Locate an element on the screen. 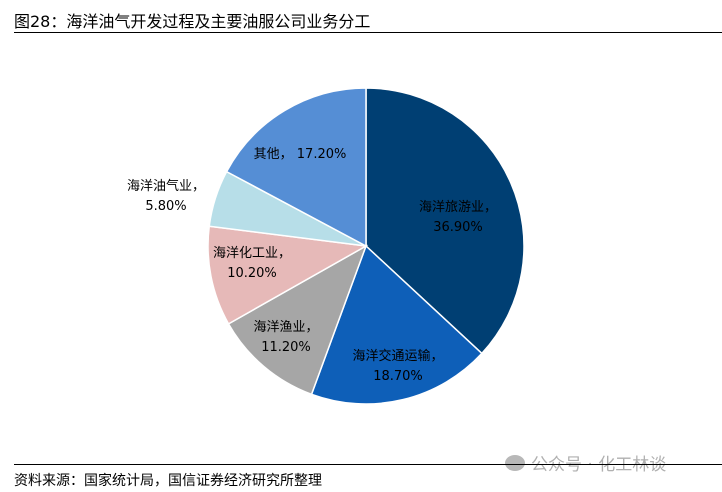  source-note: 资料来源：国家统计局，国信证券经济研究所整理 is located at coordinates (168, 481).